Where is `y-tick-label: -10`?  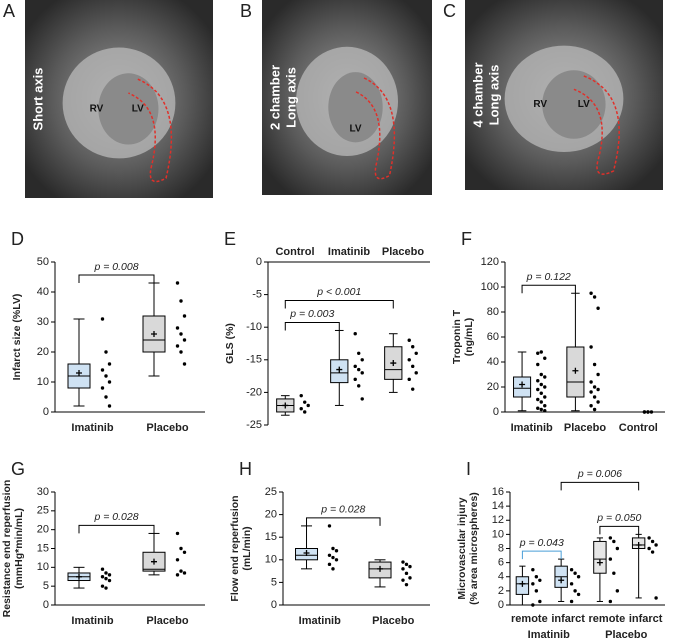 y-tick-label: -10 is located at coordinates (254, 327).